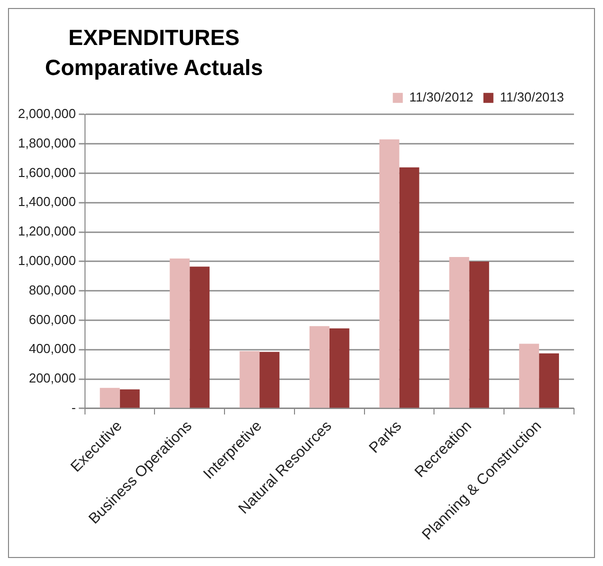  Describe the element at coordinates (47, 260) in the screenshot. I see `y-tick-label: 1,000,000` at that location.